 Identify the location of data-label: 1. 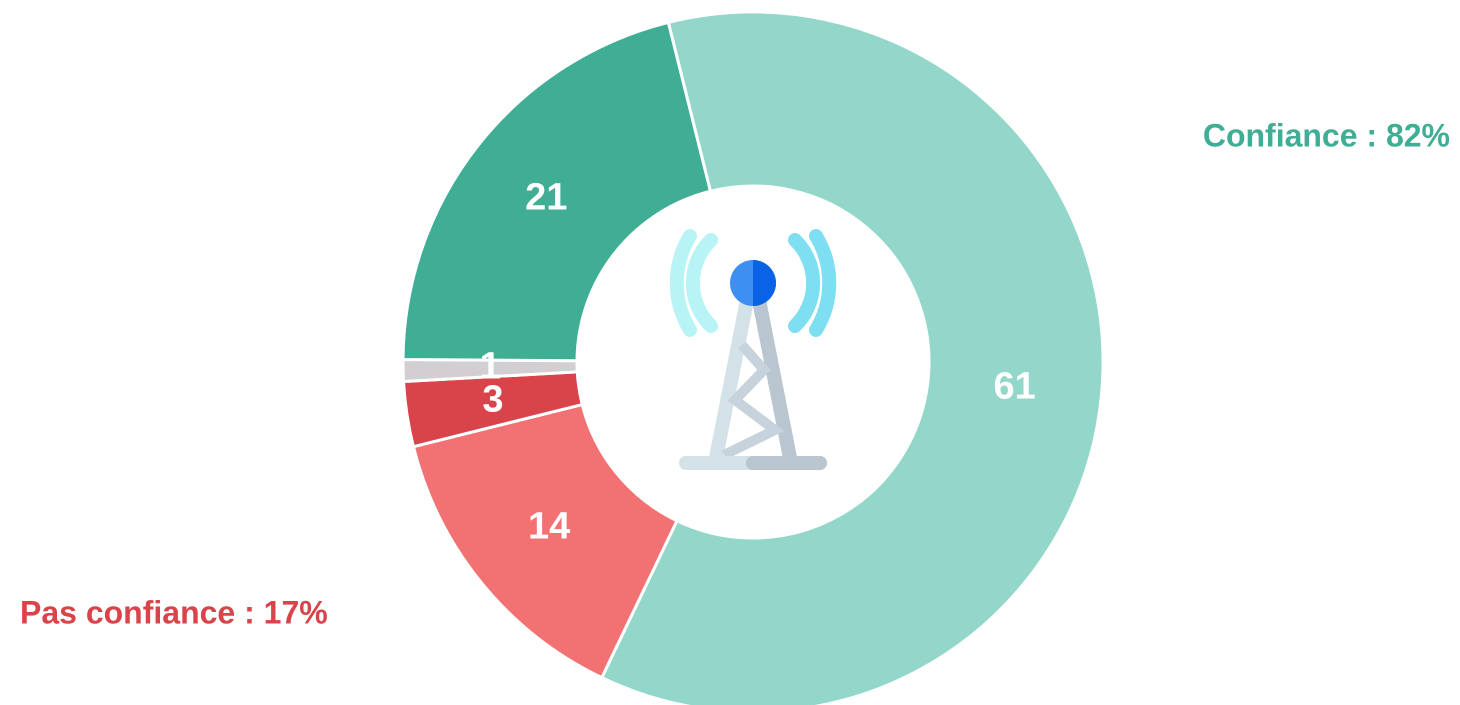
(490, 366).